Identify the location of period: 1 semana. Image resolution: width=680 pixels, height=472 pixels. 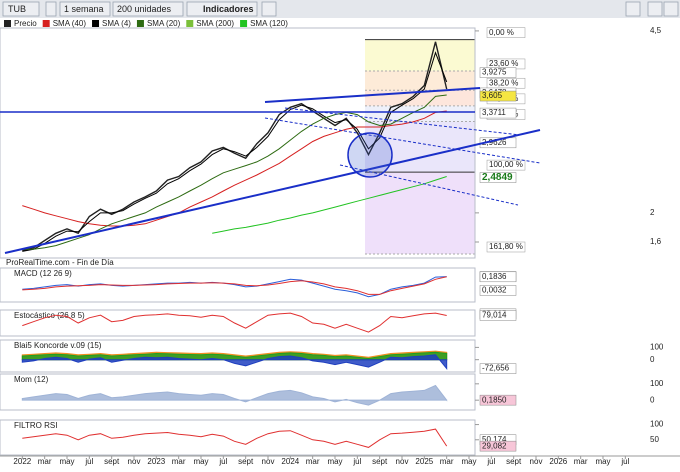
(84, 9).